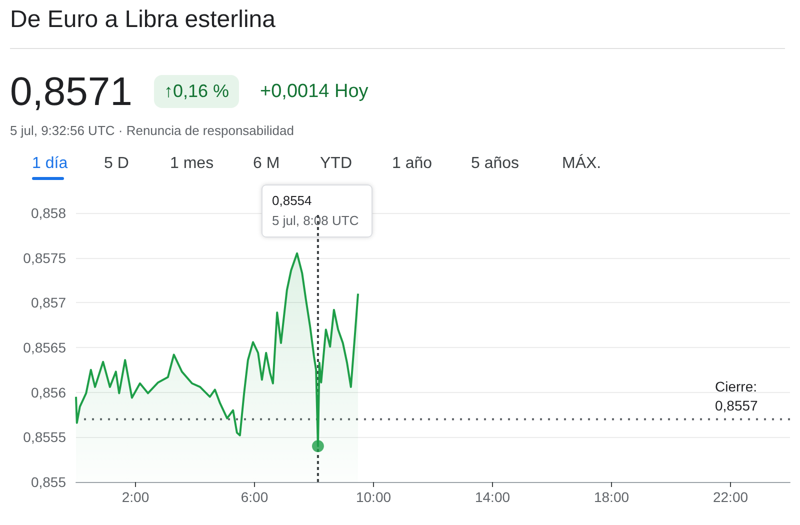 The width and height of the screenshot is (800, 525). What do you see at coordinates (266, 164) in the screenshot?
I see `text: 6 M` at bounding box center [266, 164].